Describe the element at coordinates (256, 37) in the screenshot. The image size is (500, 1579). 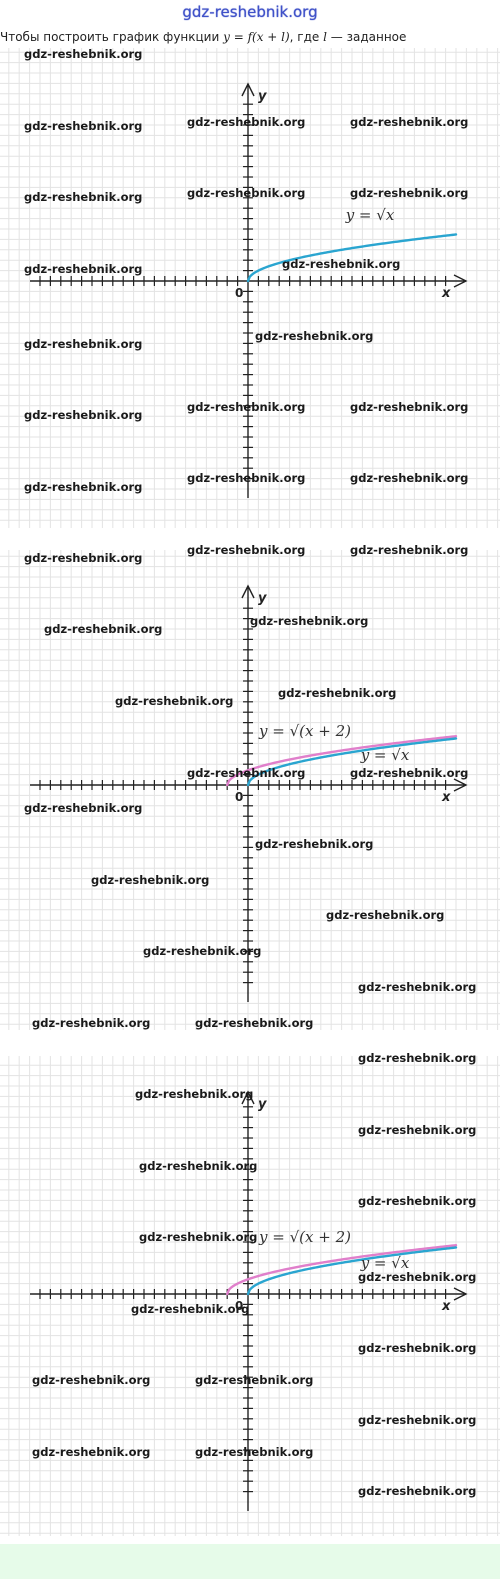
I see `intro-formula: y = f(x + l)` at that location.